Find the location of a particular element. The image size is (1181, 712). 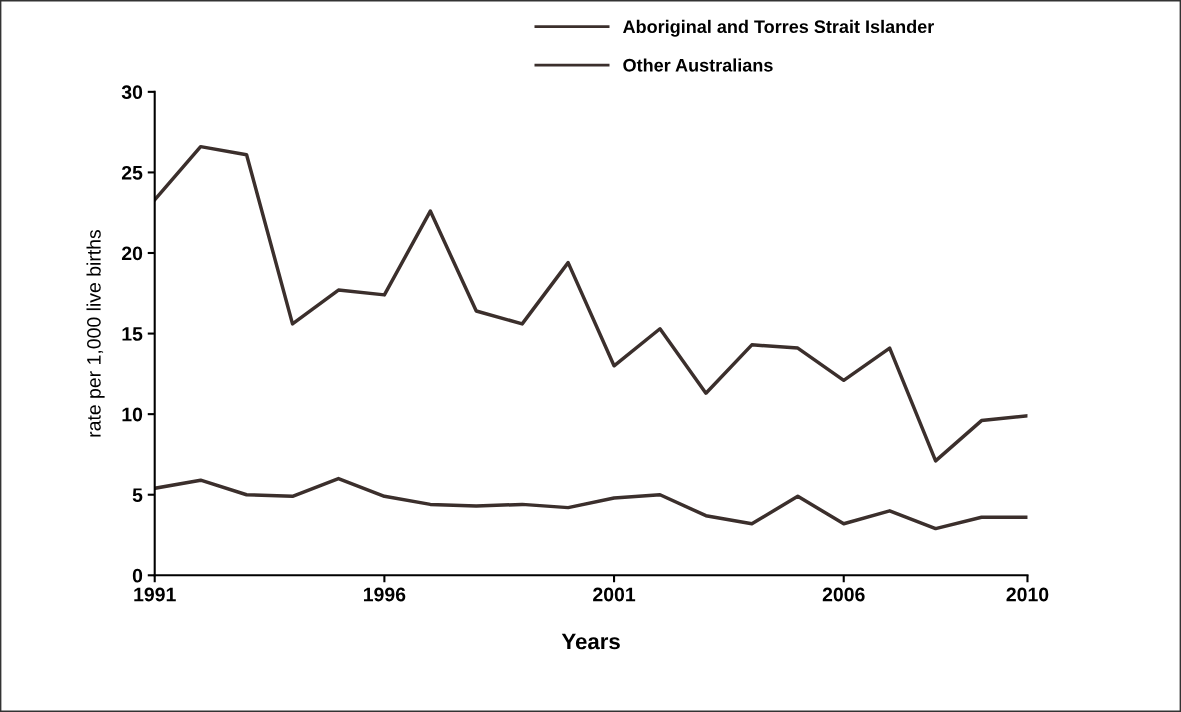

x-tick-label: 1996 is located at coordinates (384, 594).